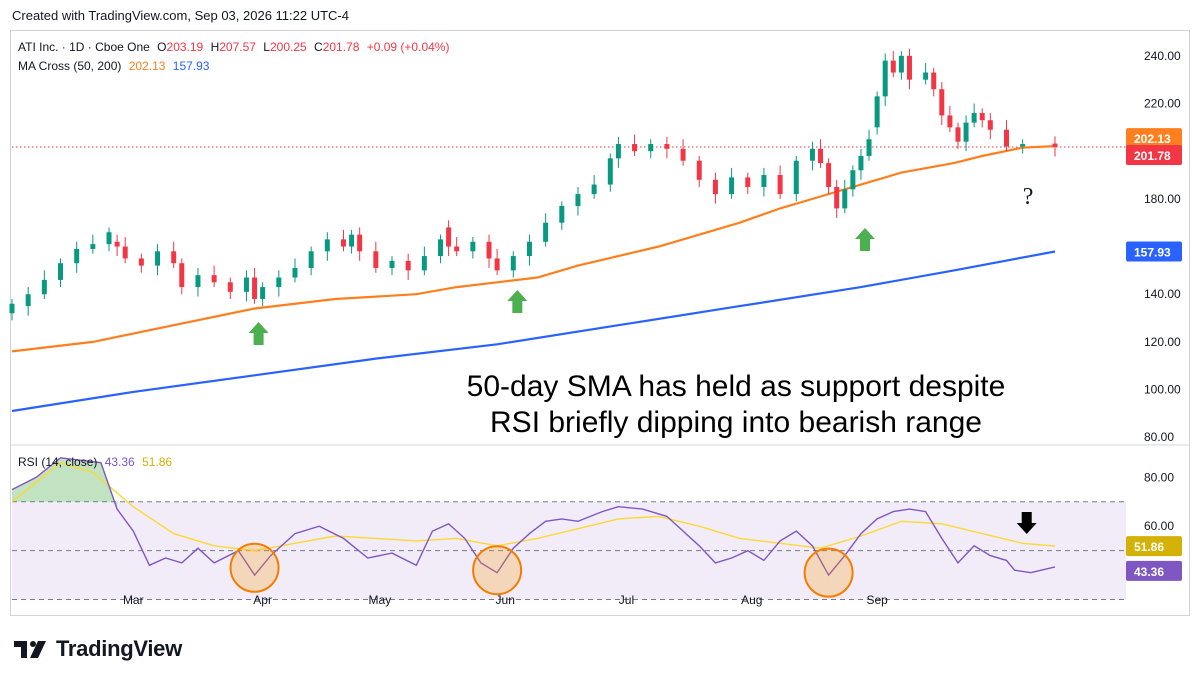  Describe the element at coordinates (215, 47) in the screenshot. I see `high-label: H` at that location.